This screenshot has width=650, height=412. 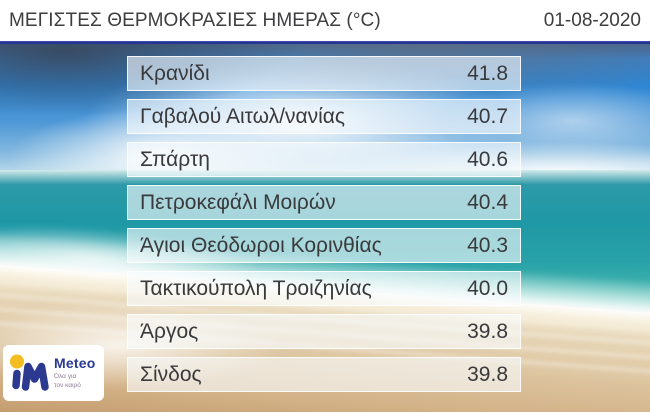 I want to click on table-row: Σίνδος 39.8, so click(x=324, y=374).